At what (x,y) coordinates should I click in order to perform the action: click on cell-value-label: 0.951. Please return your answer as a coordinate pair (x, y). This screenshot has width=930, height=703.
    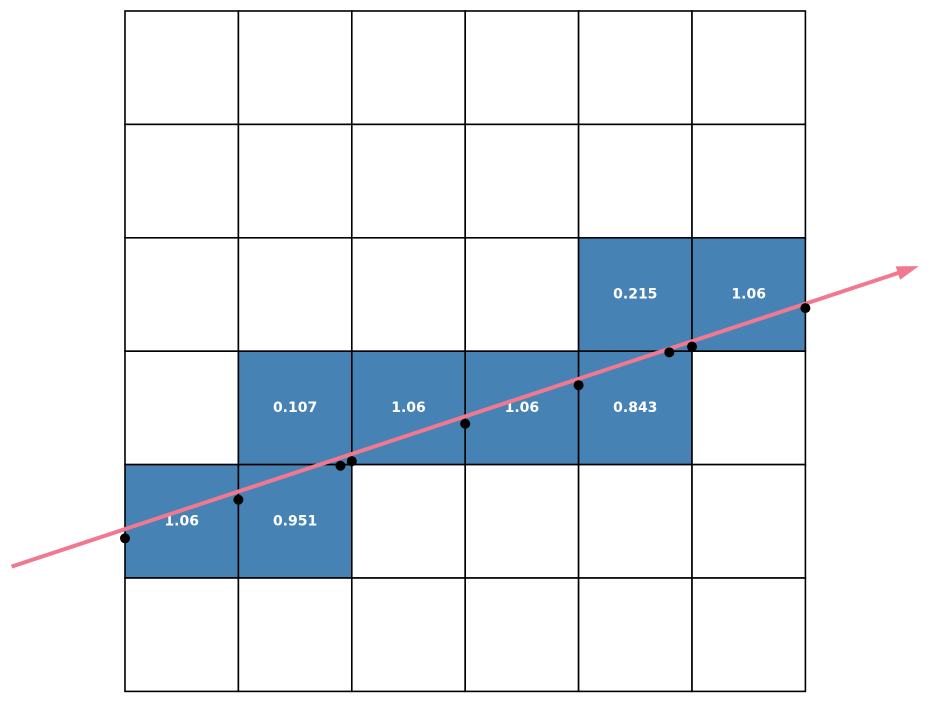
    Looking at the image, I should click on (295, 521).